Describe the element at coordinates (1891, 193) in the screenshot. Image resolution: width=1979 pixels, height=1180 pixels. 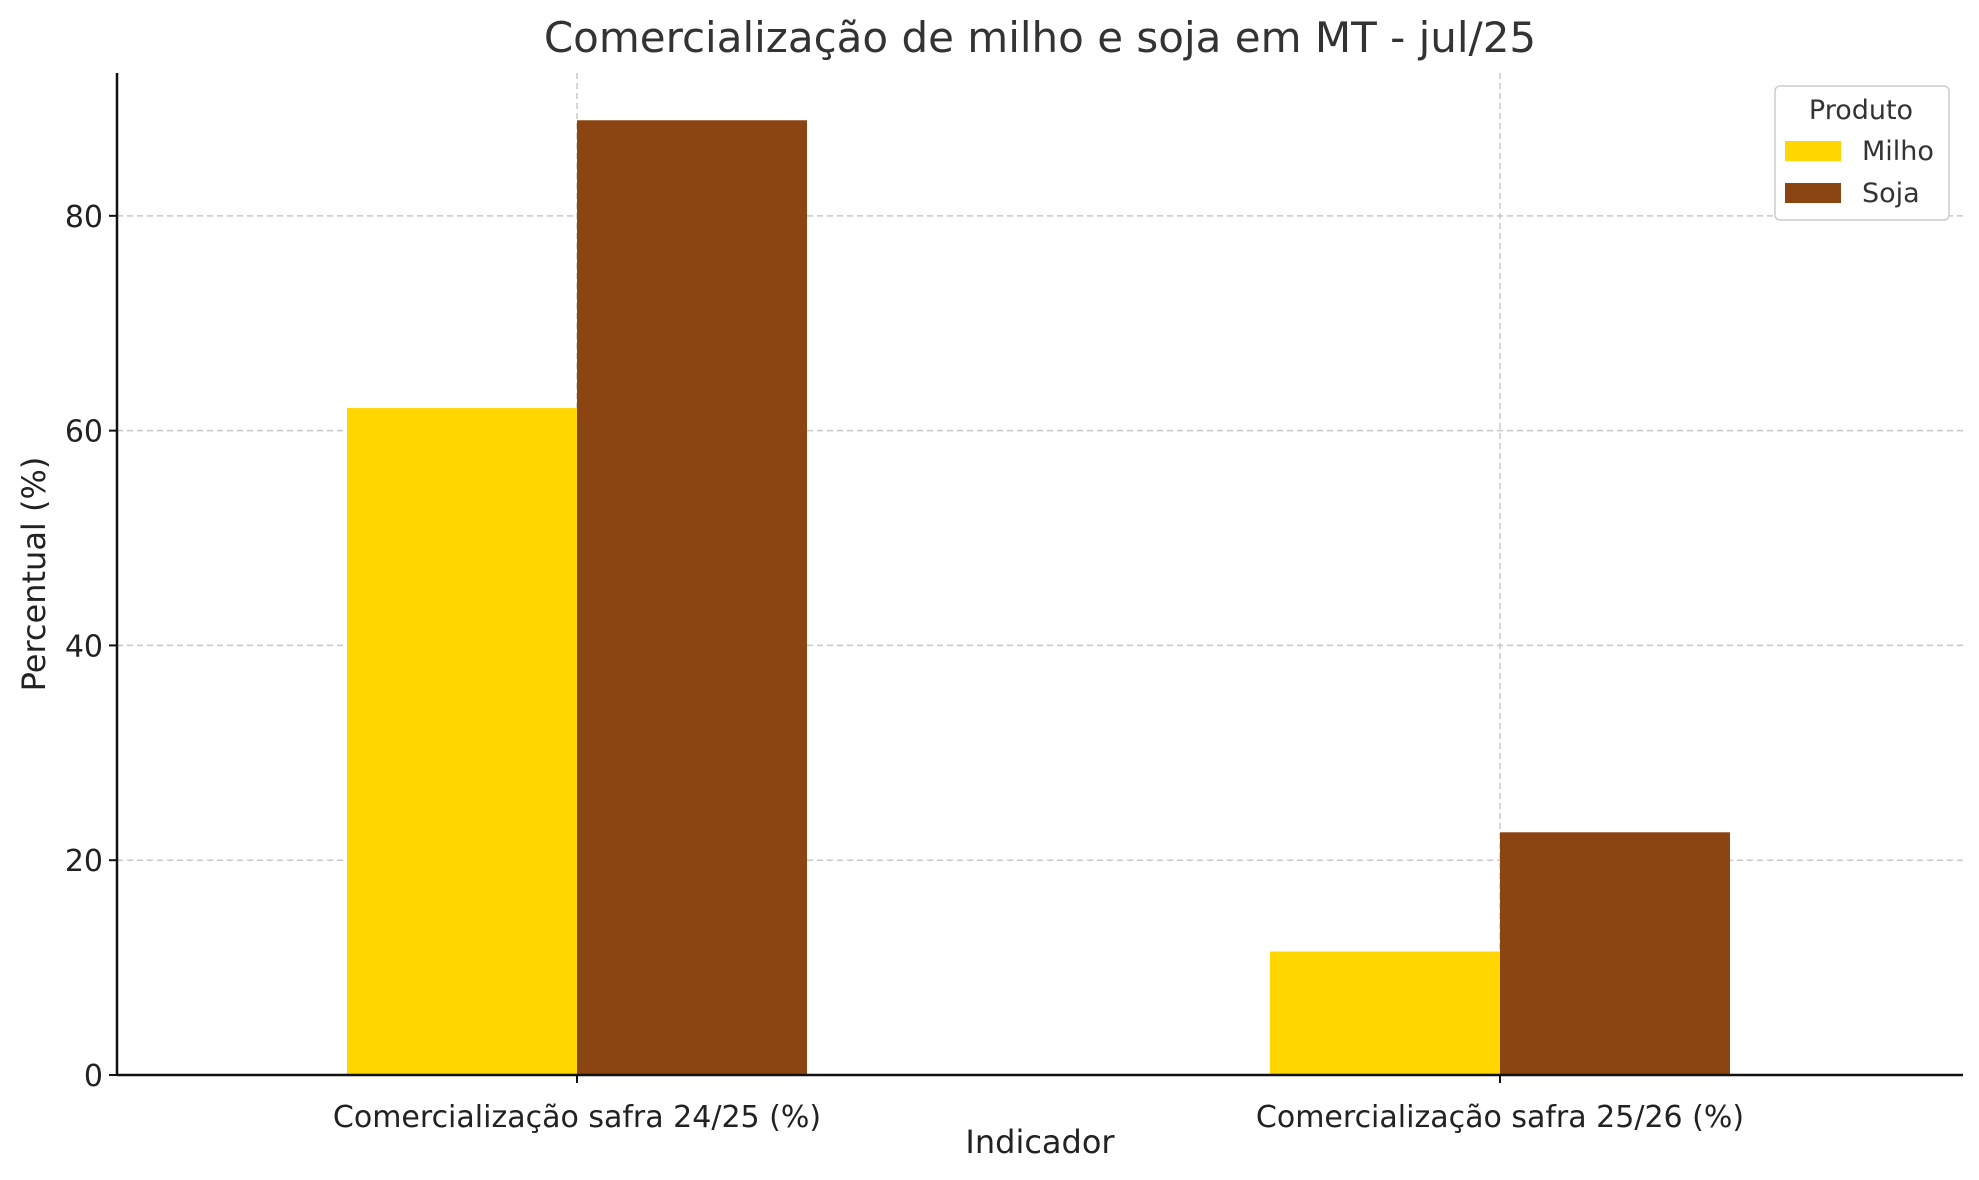
I see `legend-label-soja: Soja` at that location.